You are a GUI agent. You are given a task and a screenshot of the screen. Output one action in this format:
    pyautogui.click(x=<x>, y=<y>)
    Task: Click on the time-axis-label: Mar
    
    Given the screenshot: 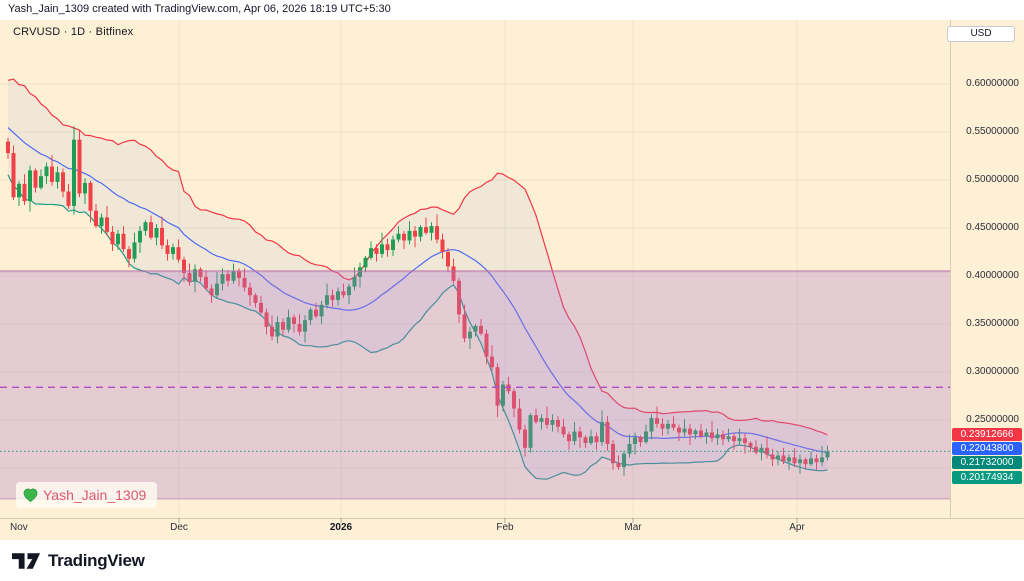 What is the action you would take?
    pyautogui.click(x=633, y=527)
    